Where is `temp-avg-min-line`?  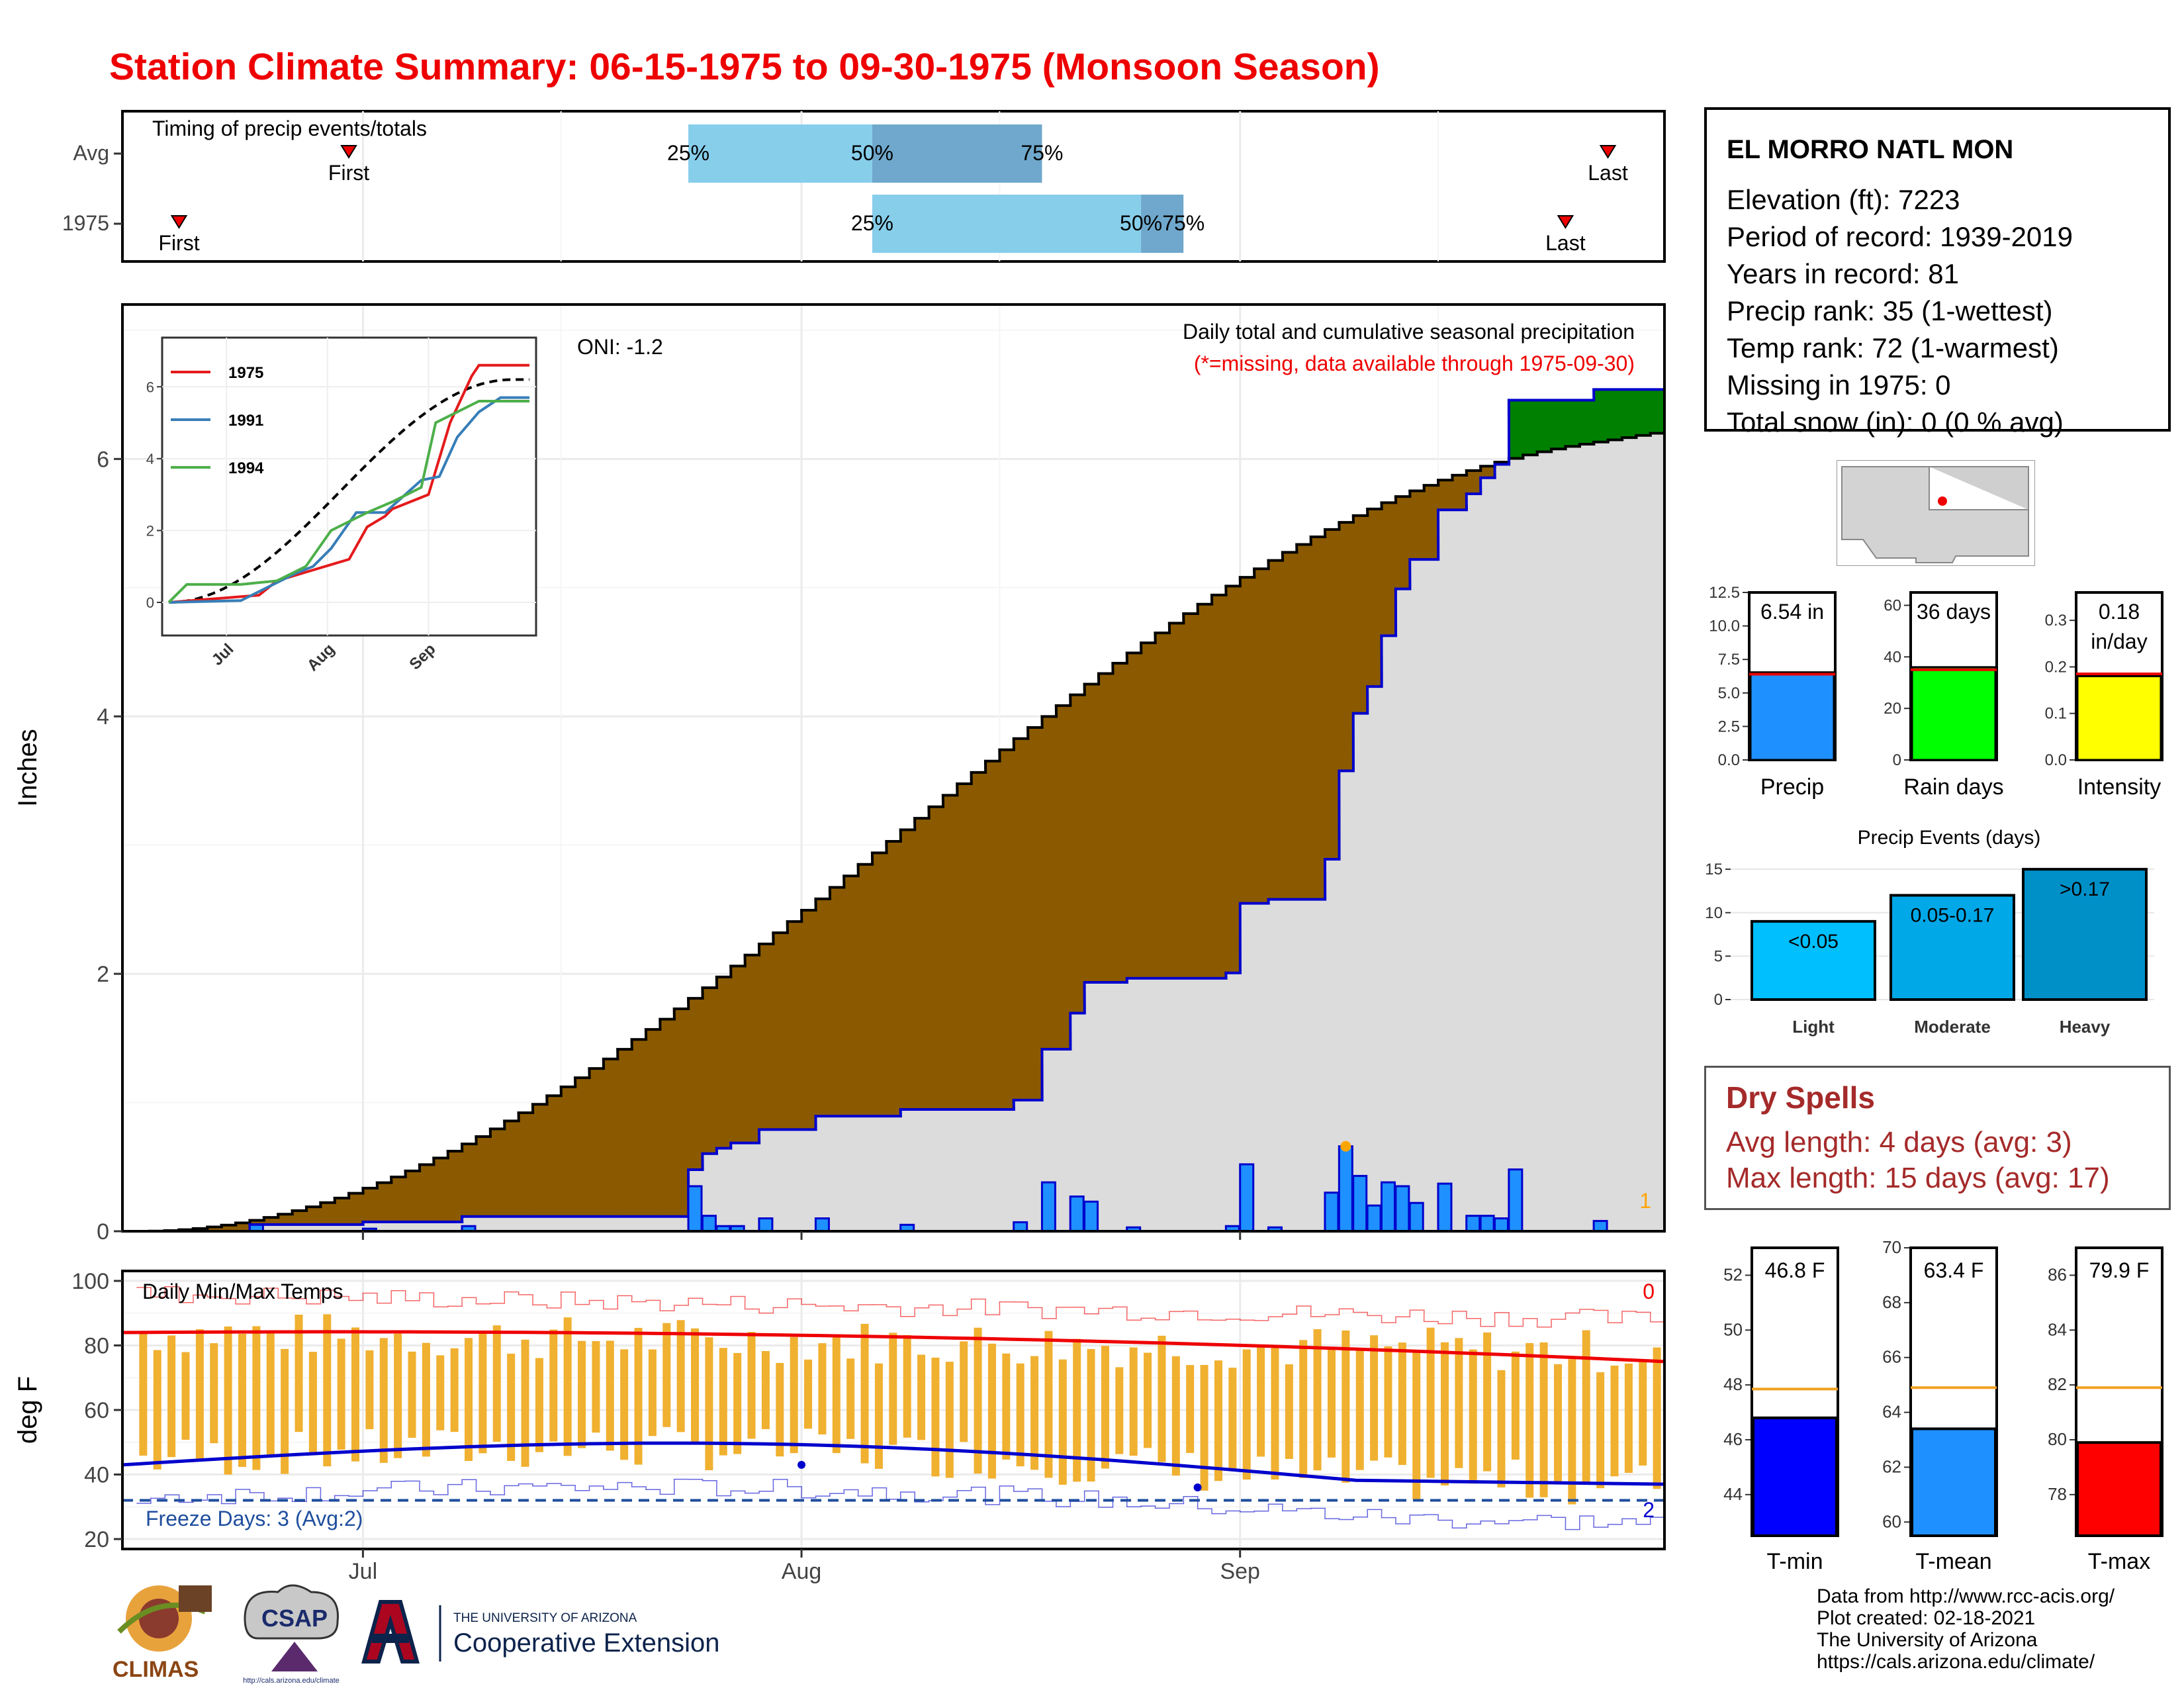 temp-avg-min-line is located at coordinates (893, 1463).